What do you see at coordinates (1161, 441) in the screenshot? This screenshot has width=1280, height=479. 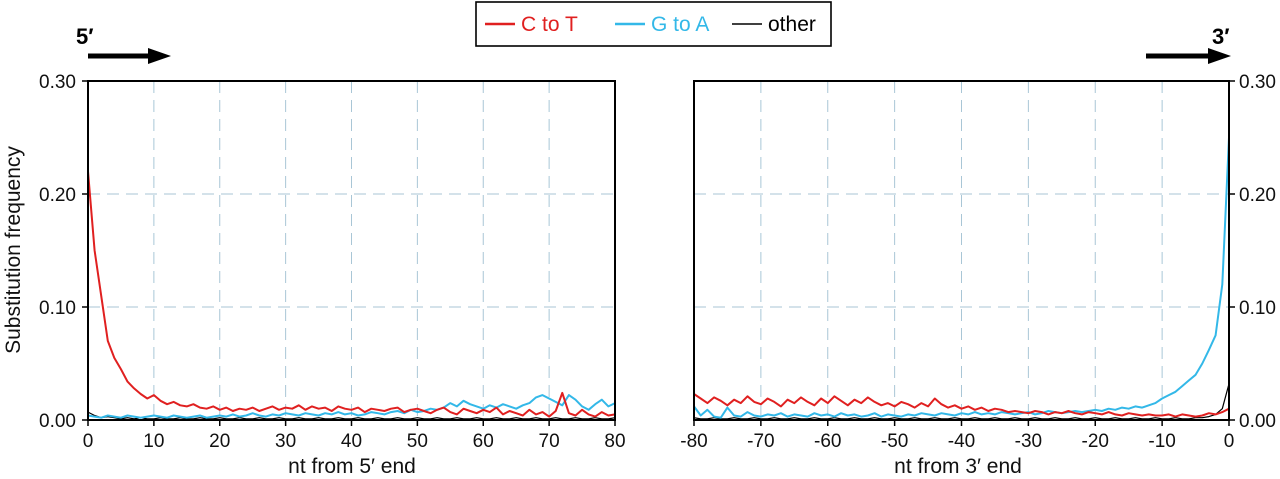 I see `x-tick-label: -10` at bounding box center [1161, 441].